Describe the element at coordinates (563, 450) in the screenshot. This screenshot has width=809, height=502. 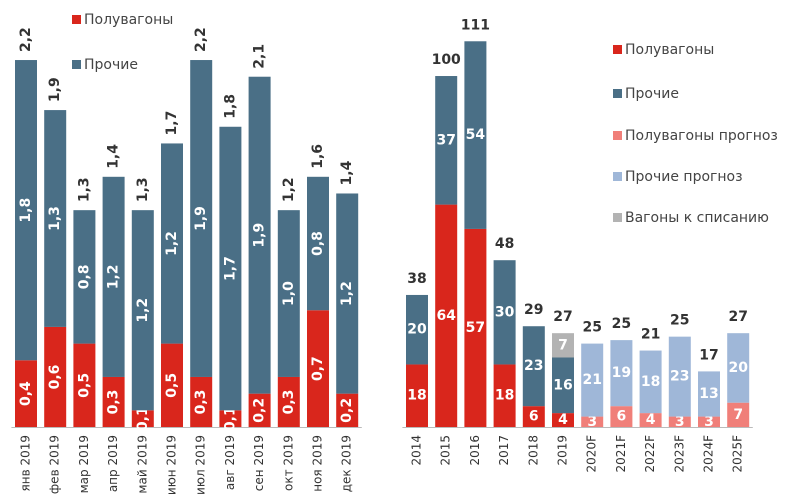
I see `x-tick-label: 2019` at that location.